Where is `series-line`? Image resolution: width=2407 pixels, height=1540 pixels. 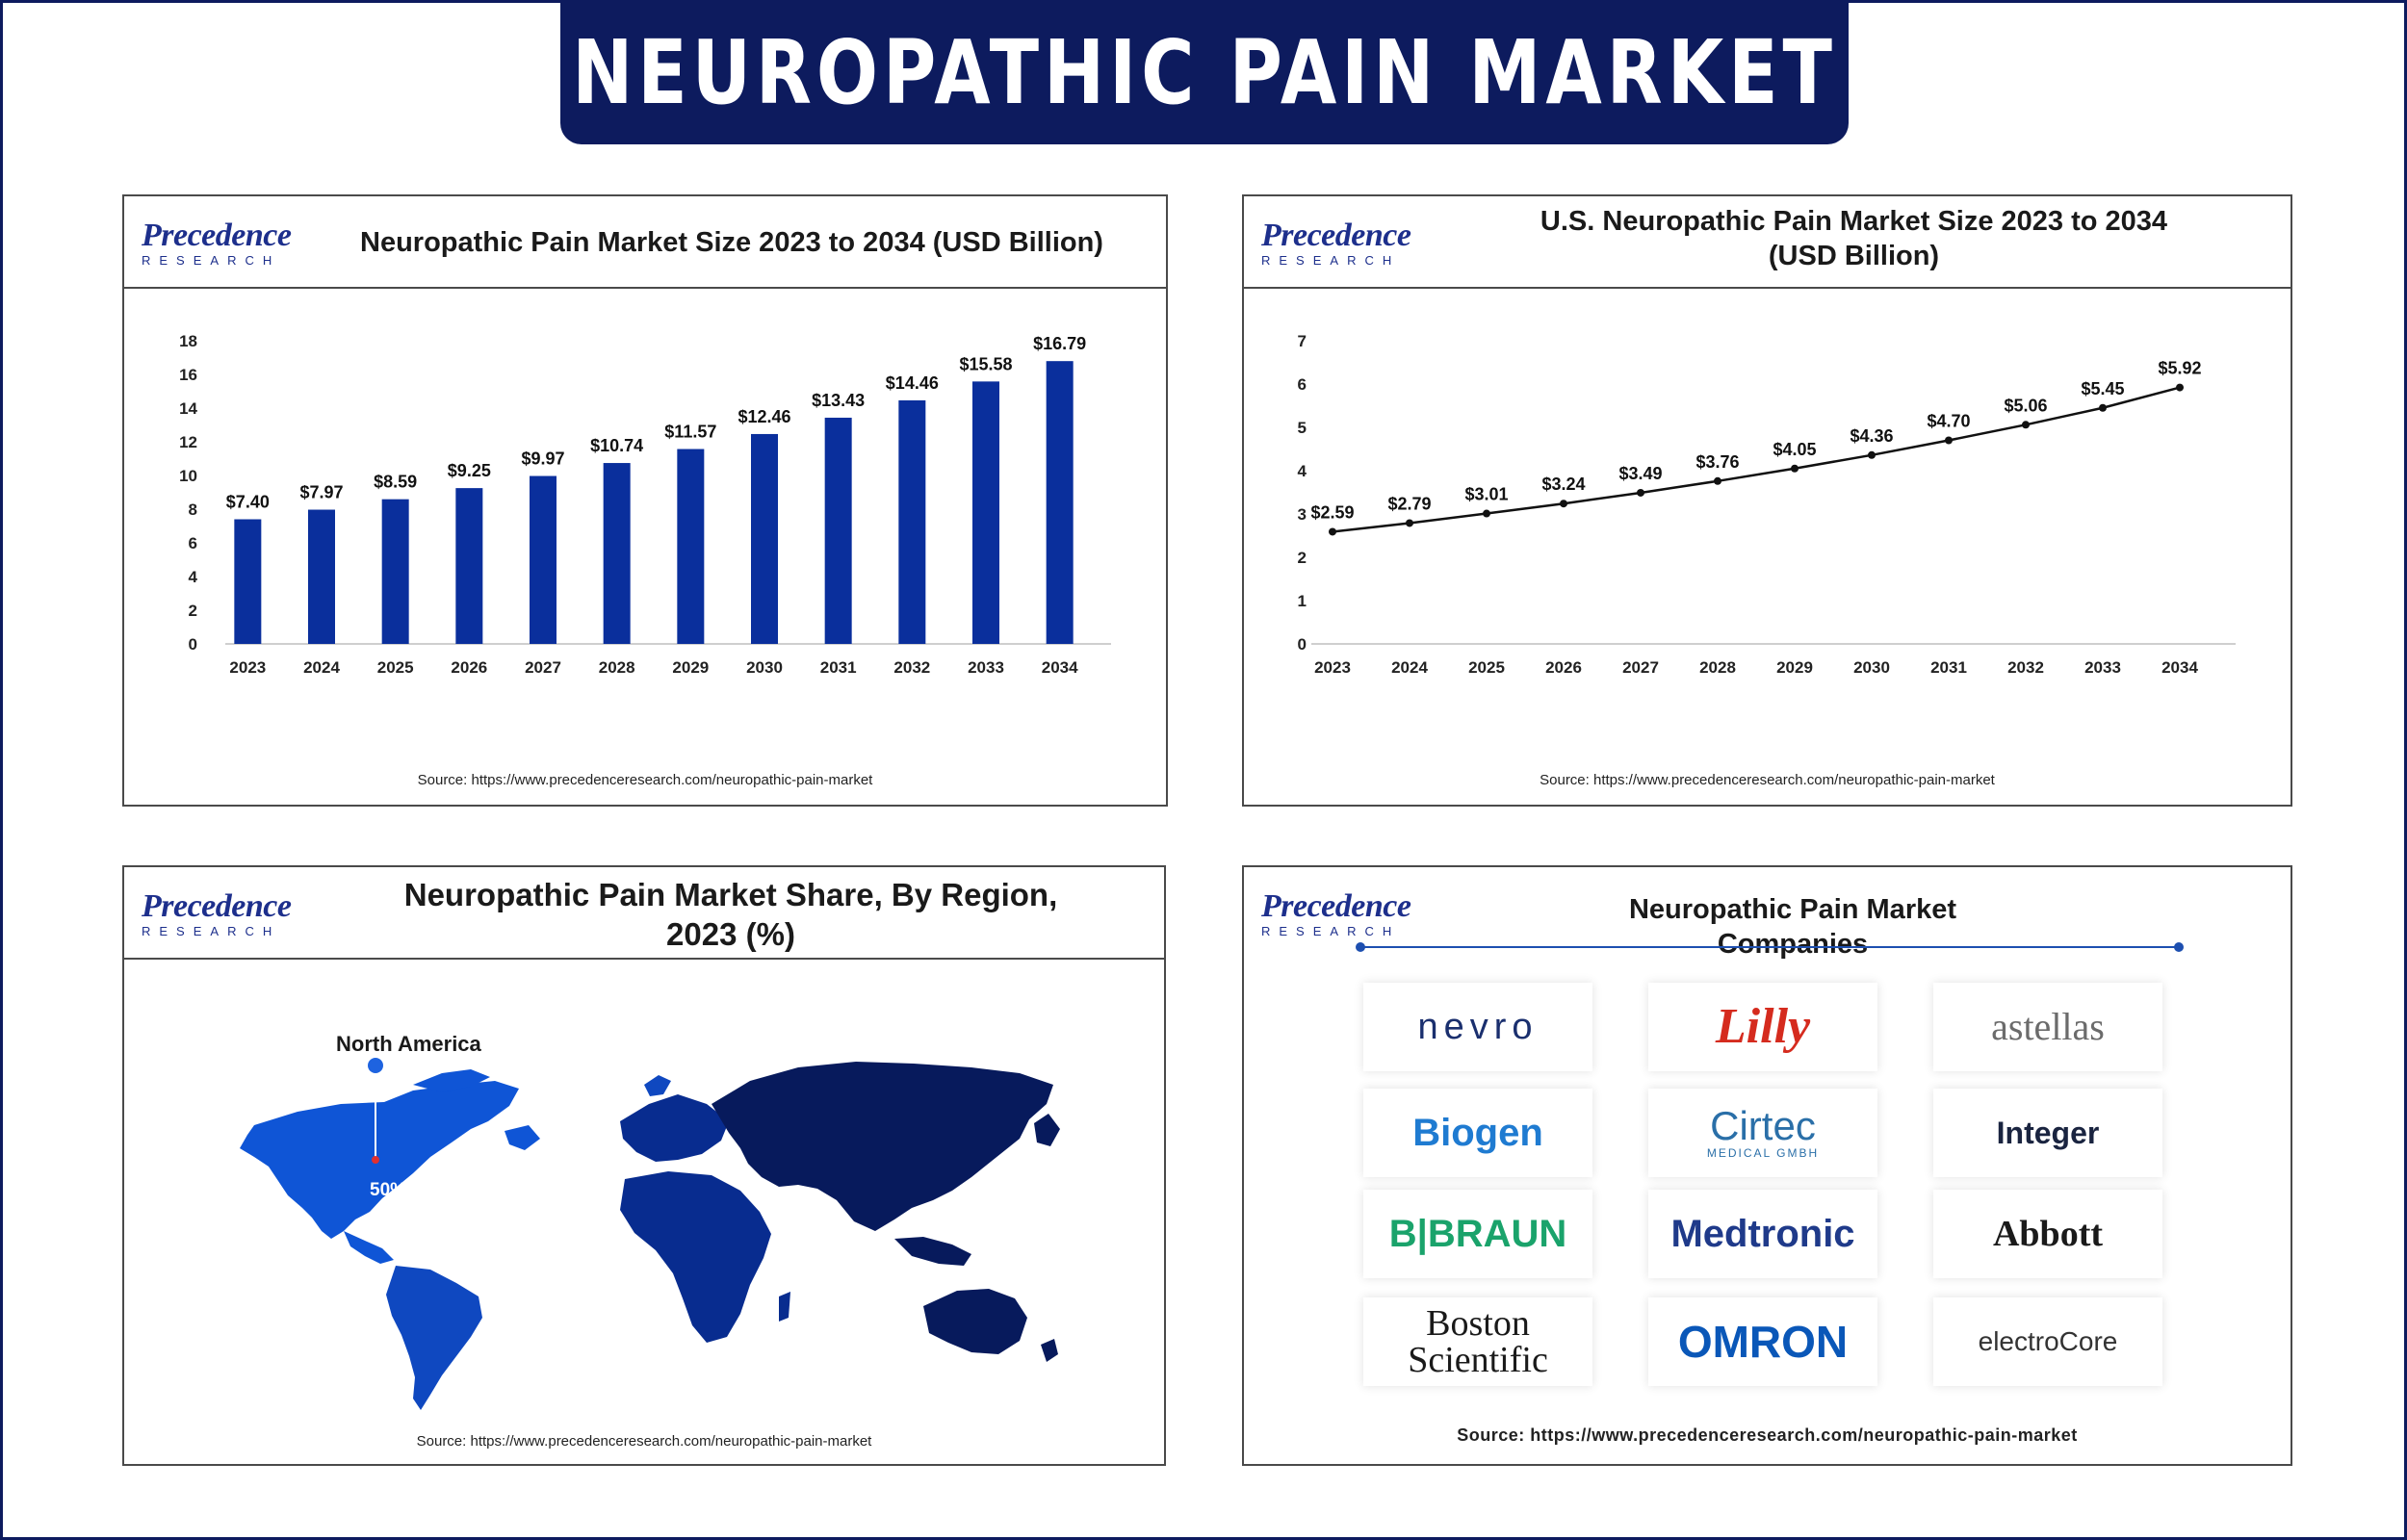 series-line is located at coordinates (1756, 459).